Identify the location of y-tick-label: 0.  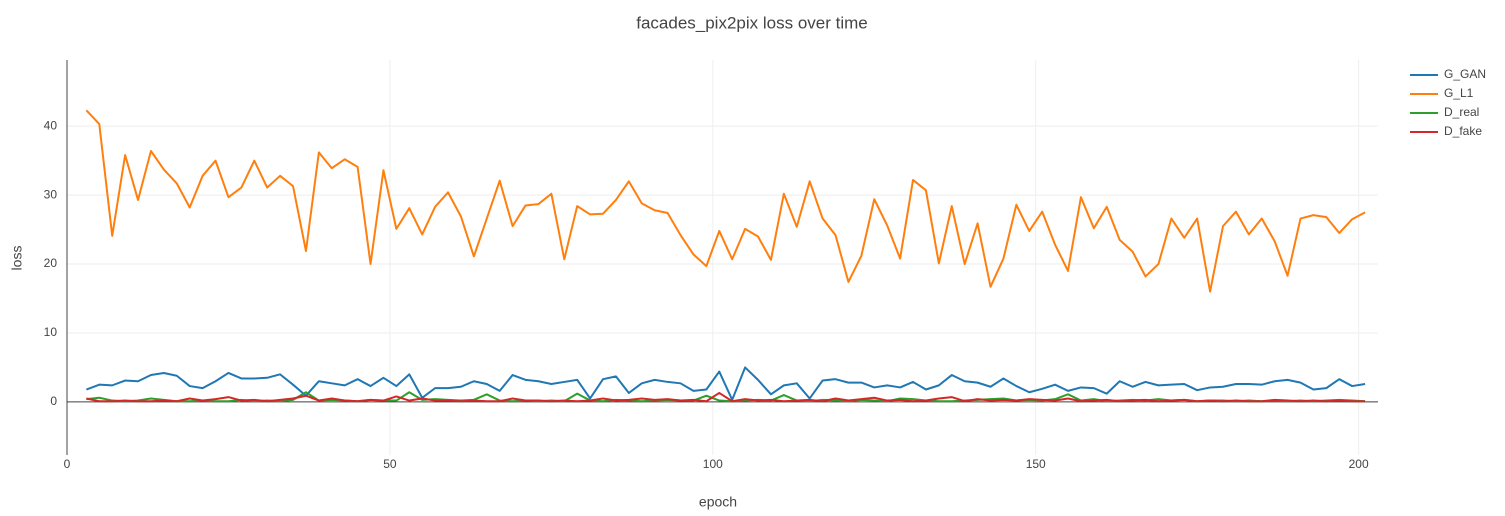
(53, 401).